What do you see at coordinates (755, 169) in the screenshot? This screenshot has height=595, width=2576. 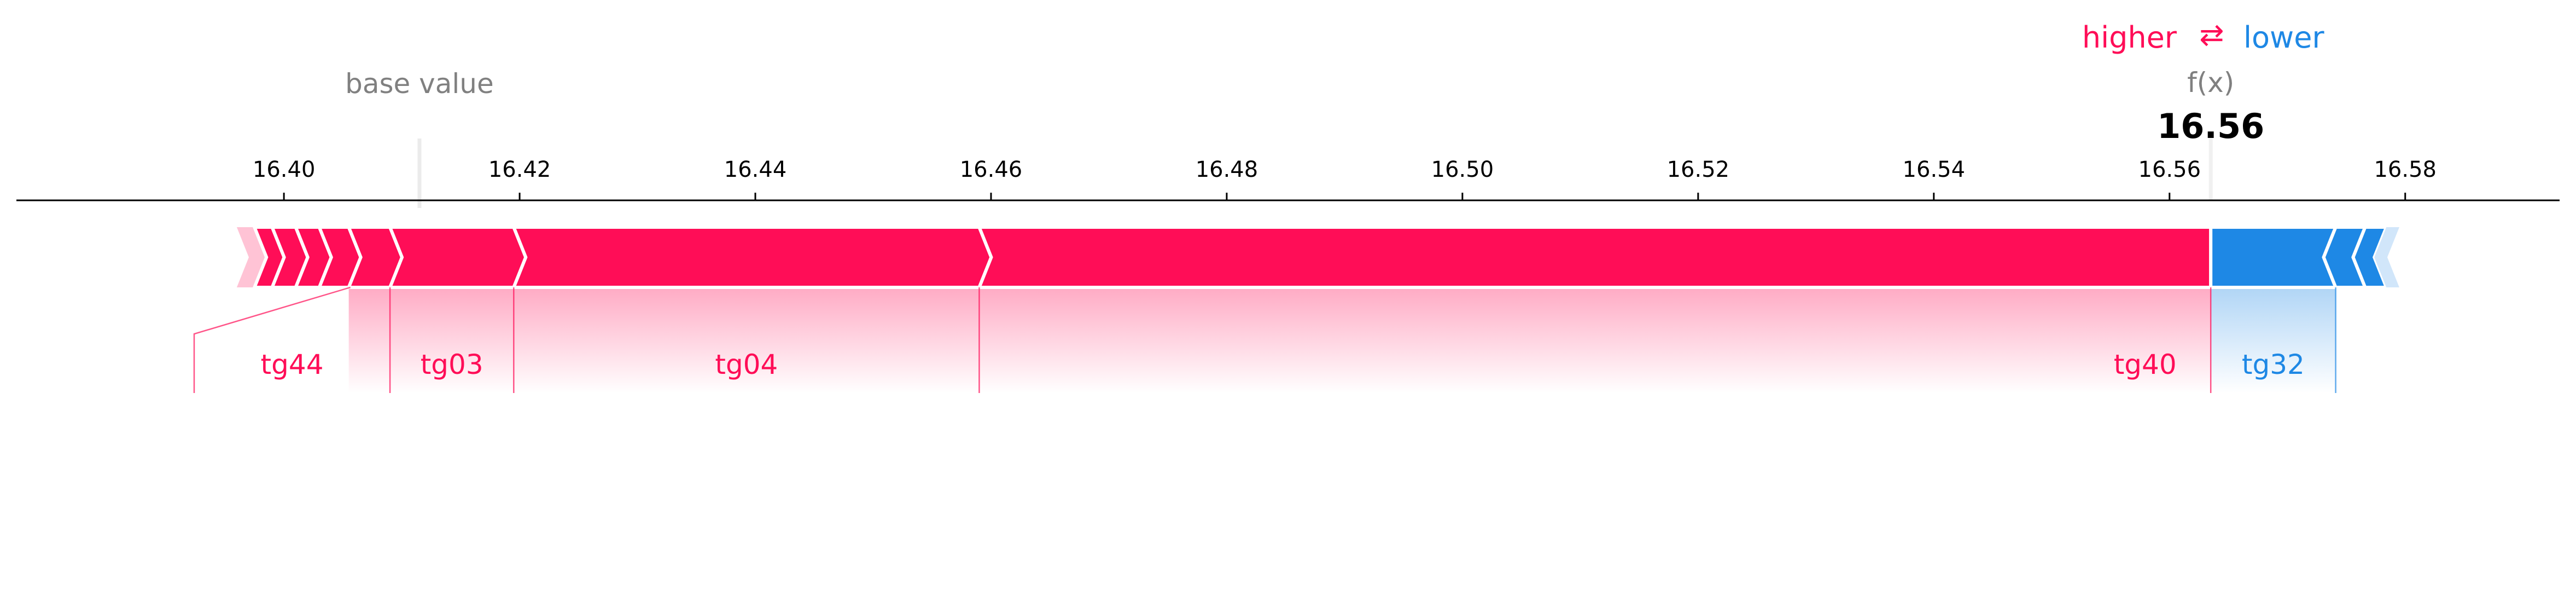 I see `tick-label: 16.44` at bounding box center [755, 169].